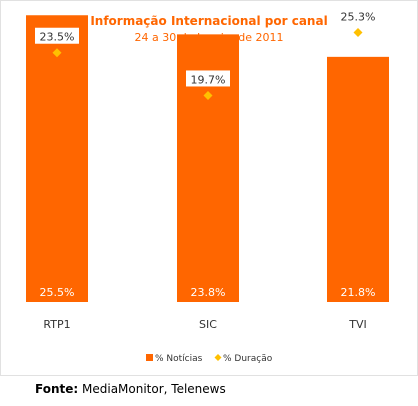  Describe the element at coordinates (358, 32) in the screenshot. I see `marker-duracao-tvi` at that location.